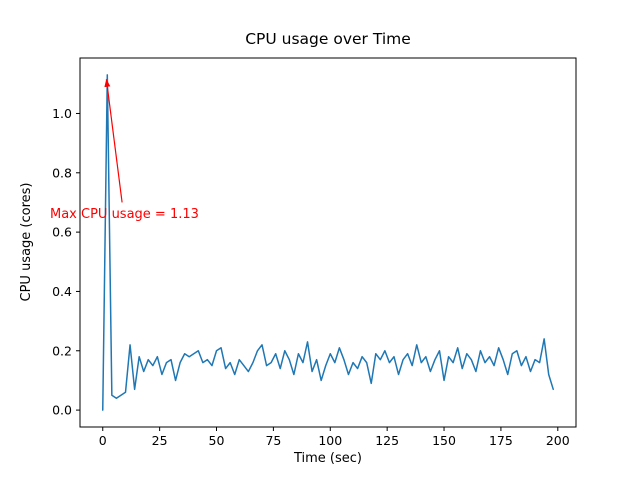  What do you see at coordinates (103, 440) in the screenshot?
I see `x-tick-label: 0` at bounding box center [103, 440].